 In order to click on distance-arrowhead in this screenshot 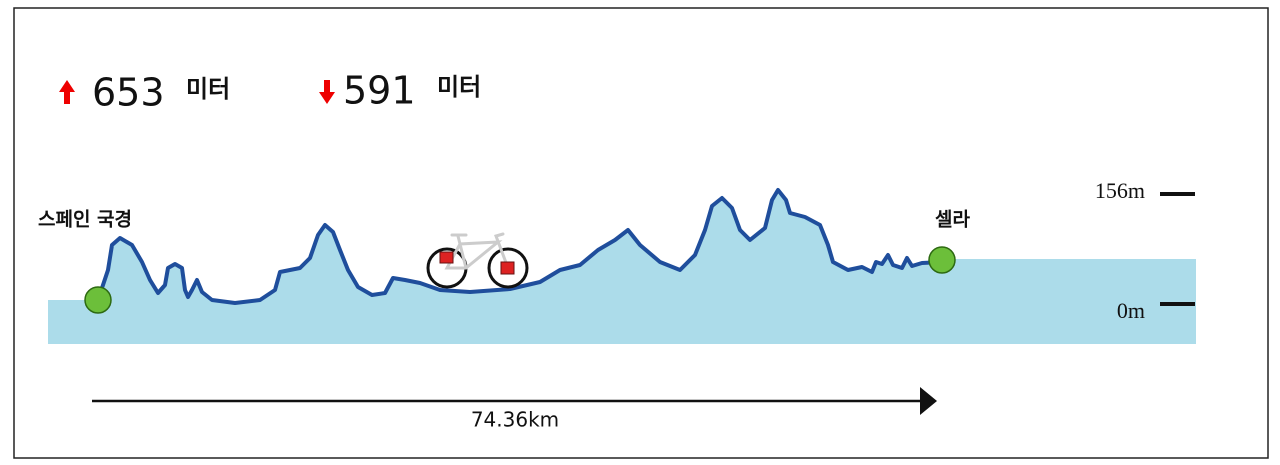, I will do `click(928, 401)`.